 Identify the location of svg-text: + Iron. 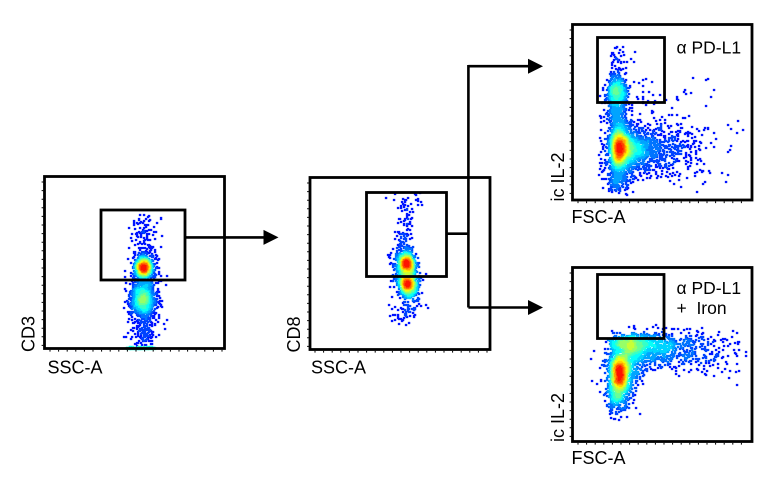
(702, 308).